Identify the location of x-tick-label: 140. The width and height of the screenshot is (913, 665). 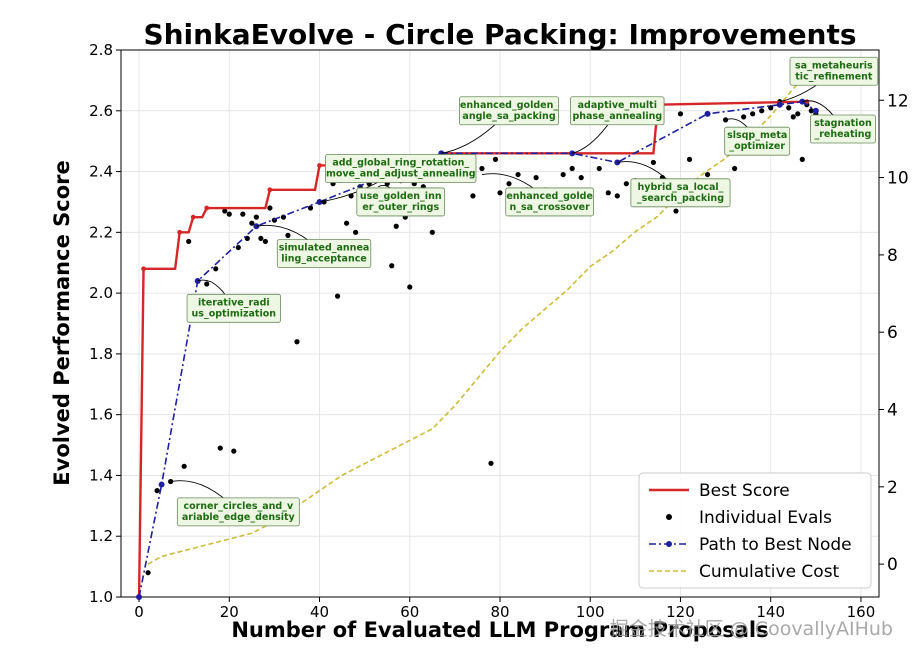
(770, 612).